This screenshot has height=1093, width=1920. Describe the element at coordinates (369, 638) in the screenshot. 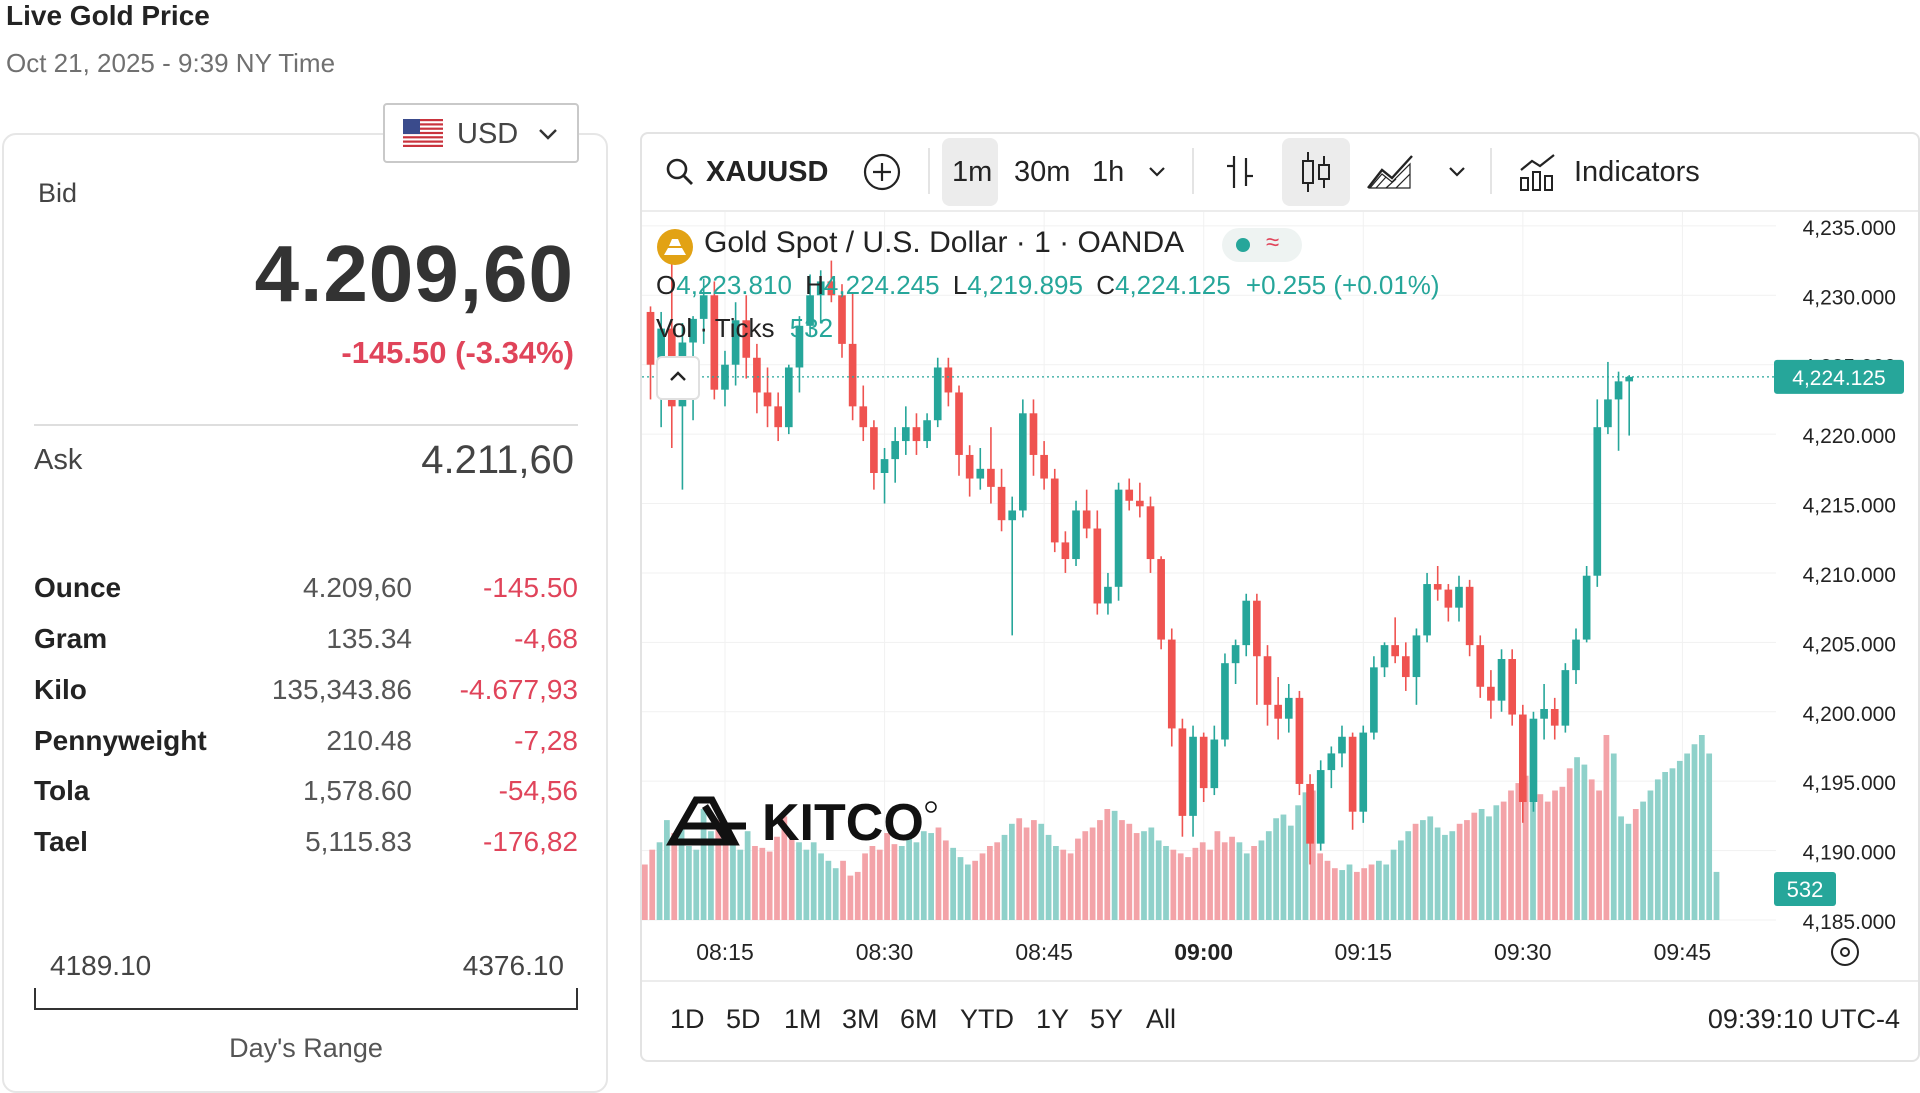

I see `unit-value: 135.34` at that location.